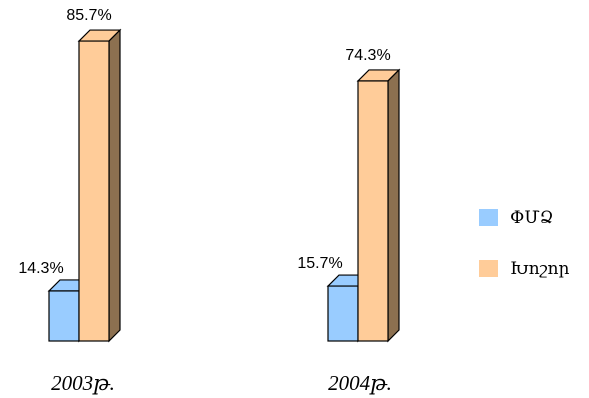 The height and width of the screenshot is (398, 589). I want to click on legend-label-large: Խոշոր, so click(540, 268).